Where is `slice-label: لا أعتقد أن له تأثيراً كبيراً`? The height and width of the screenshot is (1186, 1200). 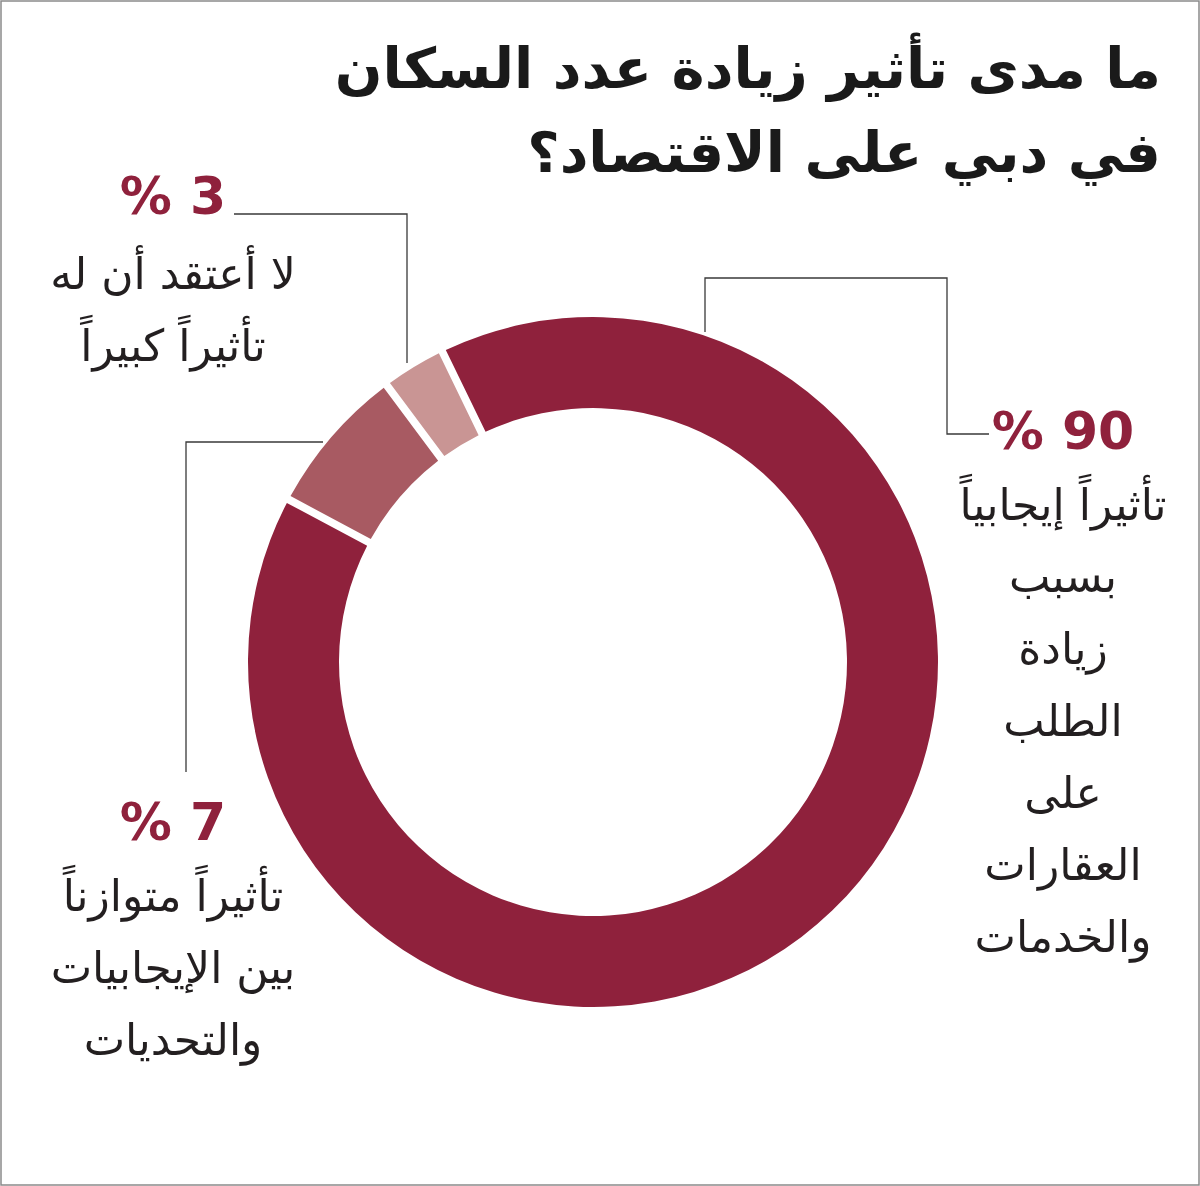
slice-label: لا أعتقد أن له تأثيراً كبيراً is located at coordinates (173, 308).